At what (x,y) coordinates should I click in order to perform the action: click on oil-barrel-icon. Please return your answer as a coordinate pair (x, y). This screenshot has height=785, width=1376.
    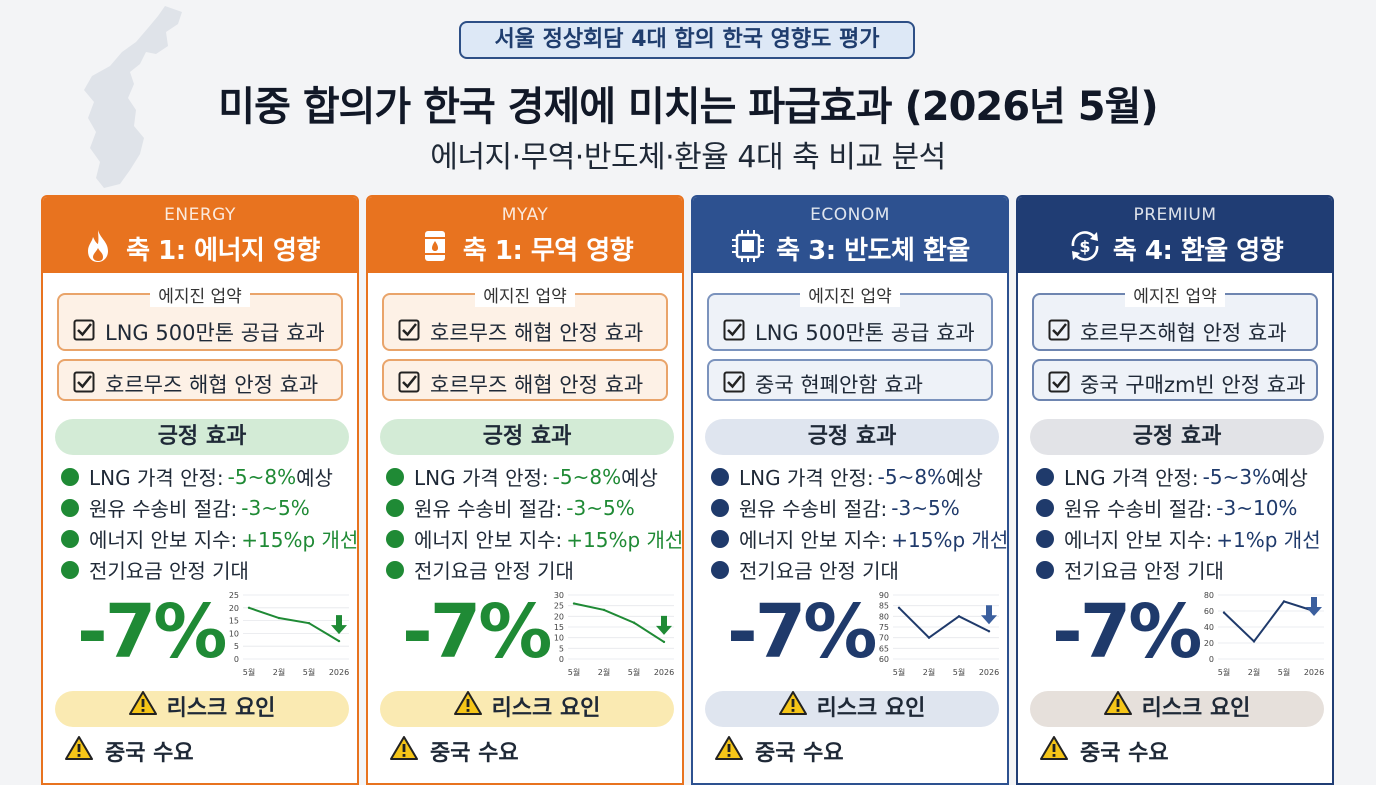
    Looking at the image, I should click on (435, 248).